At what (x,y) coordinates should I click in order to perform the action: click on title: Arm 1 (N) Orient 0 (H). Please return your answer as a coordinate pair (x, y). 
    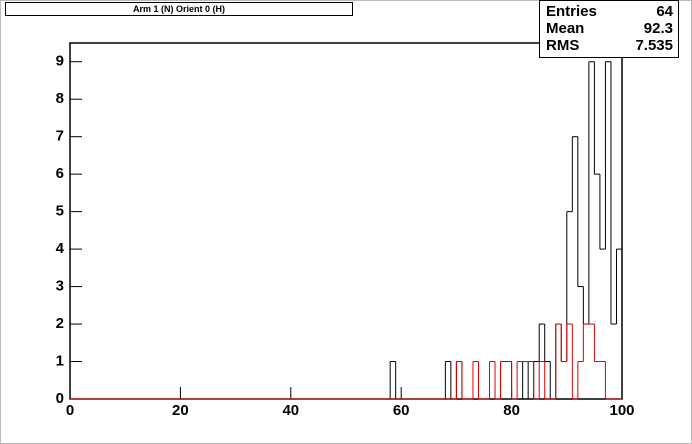
    Looking at the image, I should click on (179, 9).